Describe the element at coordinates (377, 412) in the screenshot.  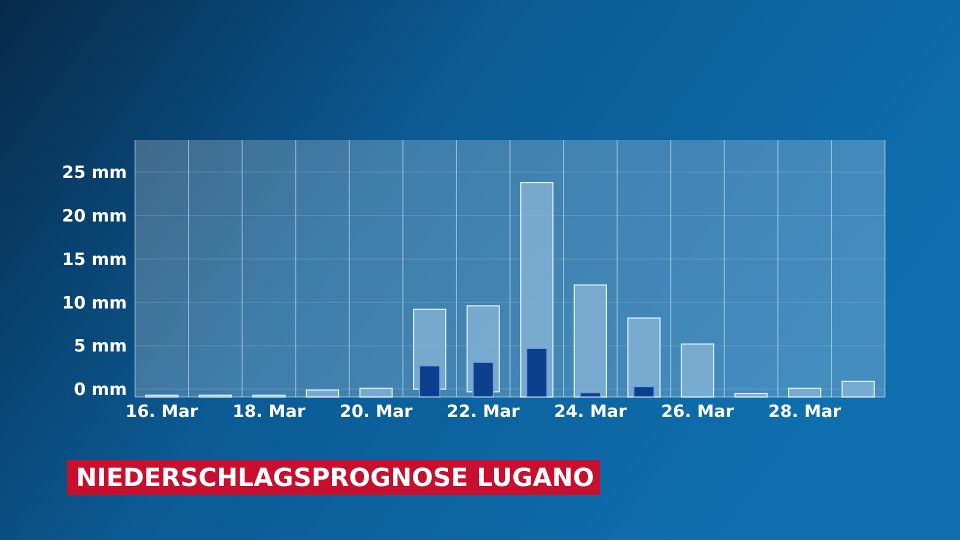
I see `x-tick-label: 20. Mar` at that location.